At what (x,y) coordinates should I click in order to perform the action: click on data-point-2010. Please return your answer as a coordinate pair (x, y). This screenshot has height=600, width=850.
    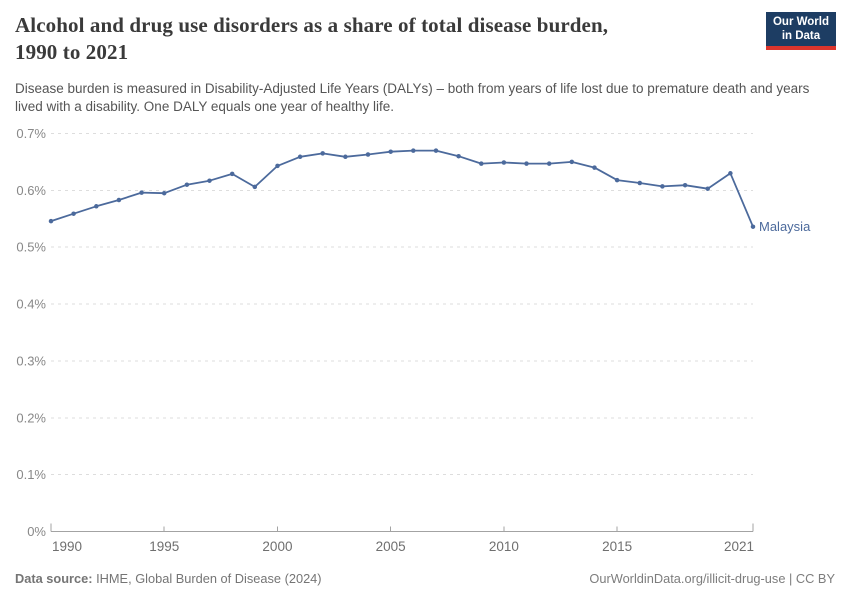
    Looking at the image, I should click on (504, 162).